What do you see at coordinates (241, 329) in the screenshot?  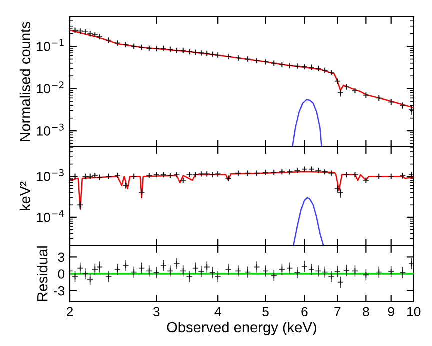 I see `x-axis-title: Observed energy (keV)` at bounding box center [241, 329].